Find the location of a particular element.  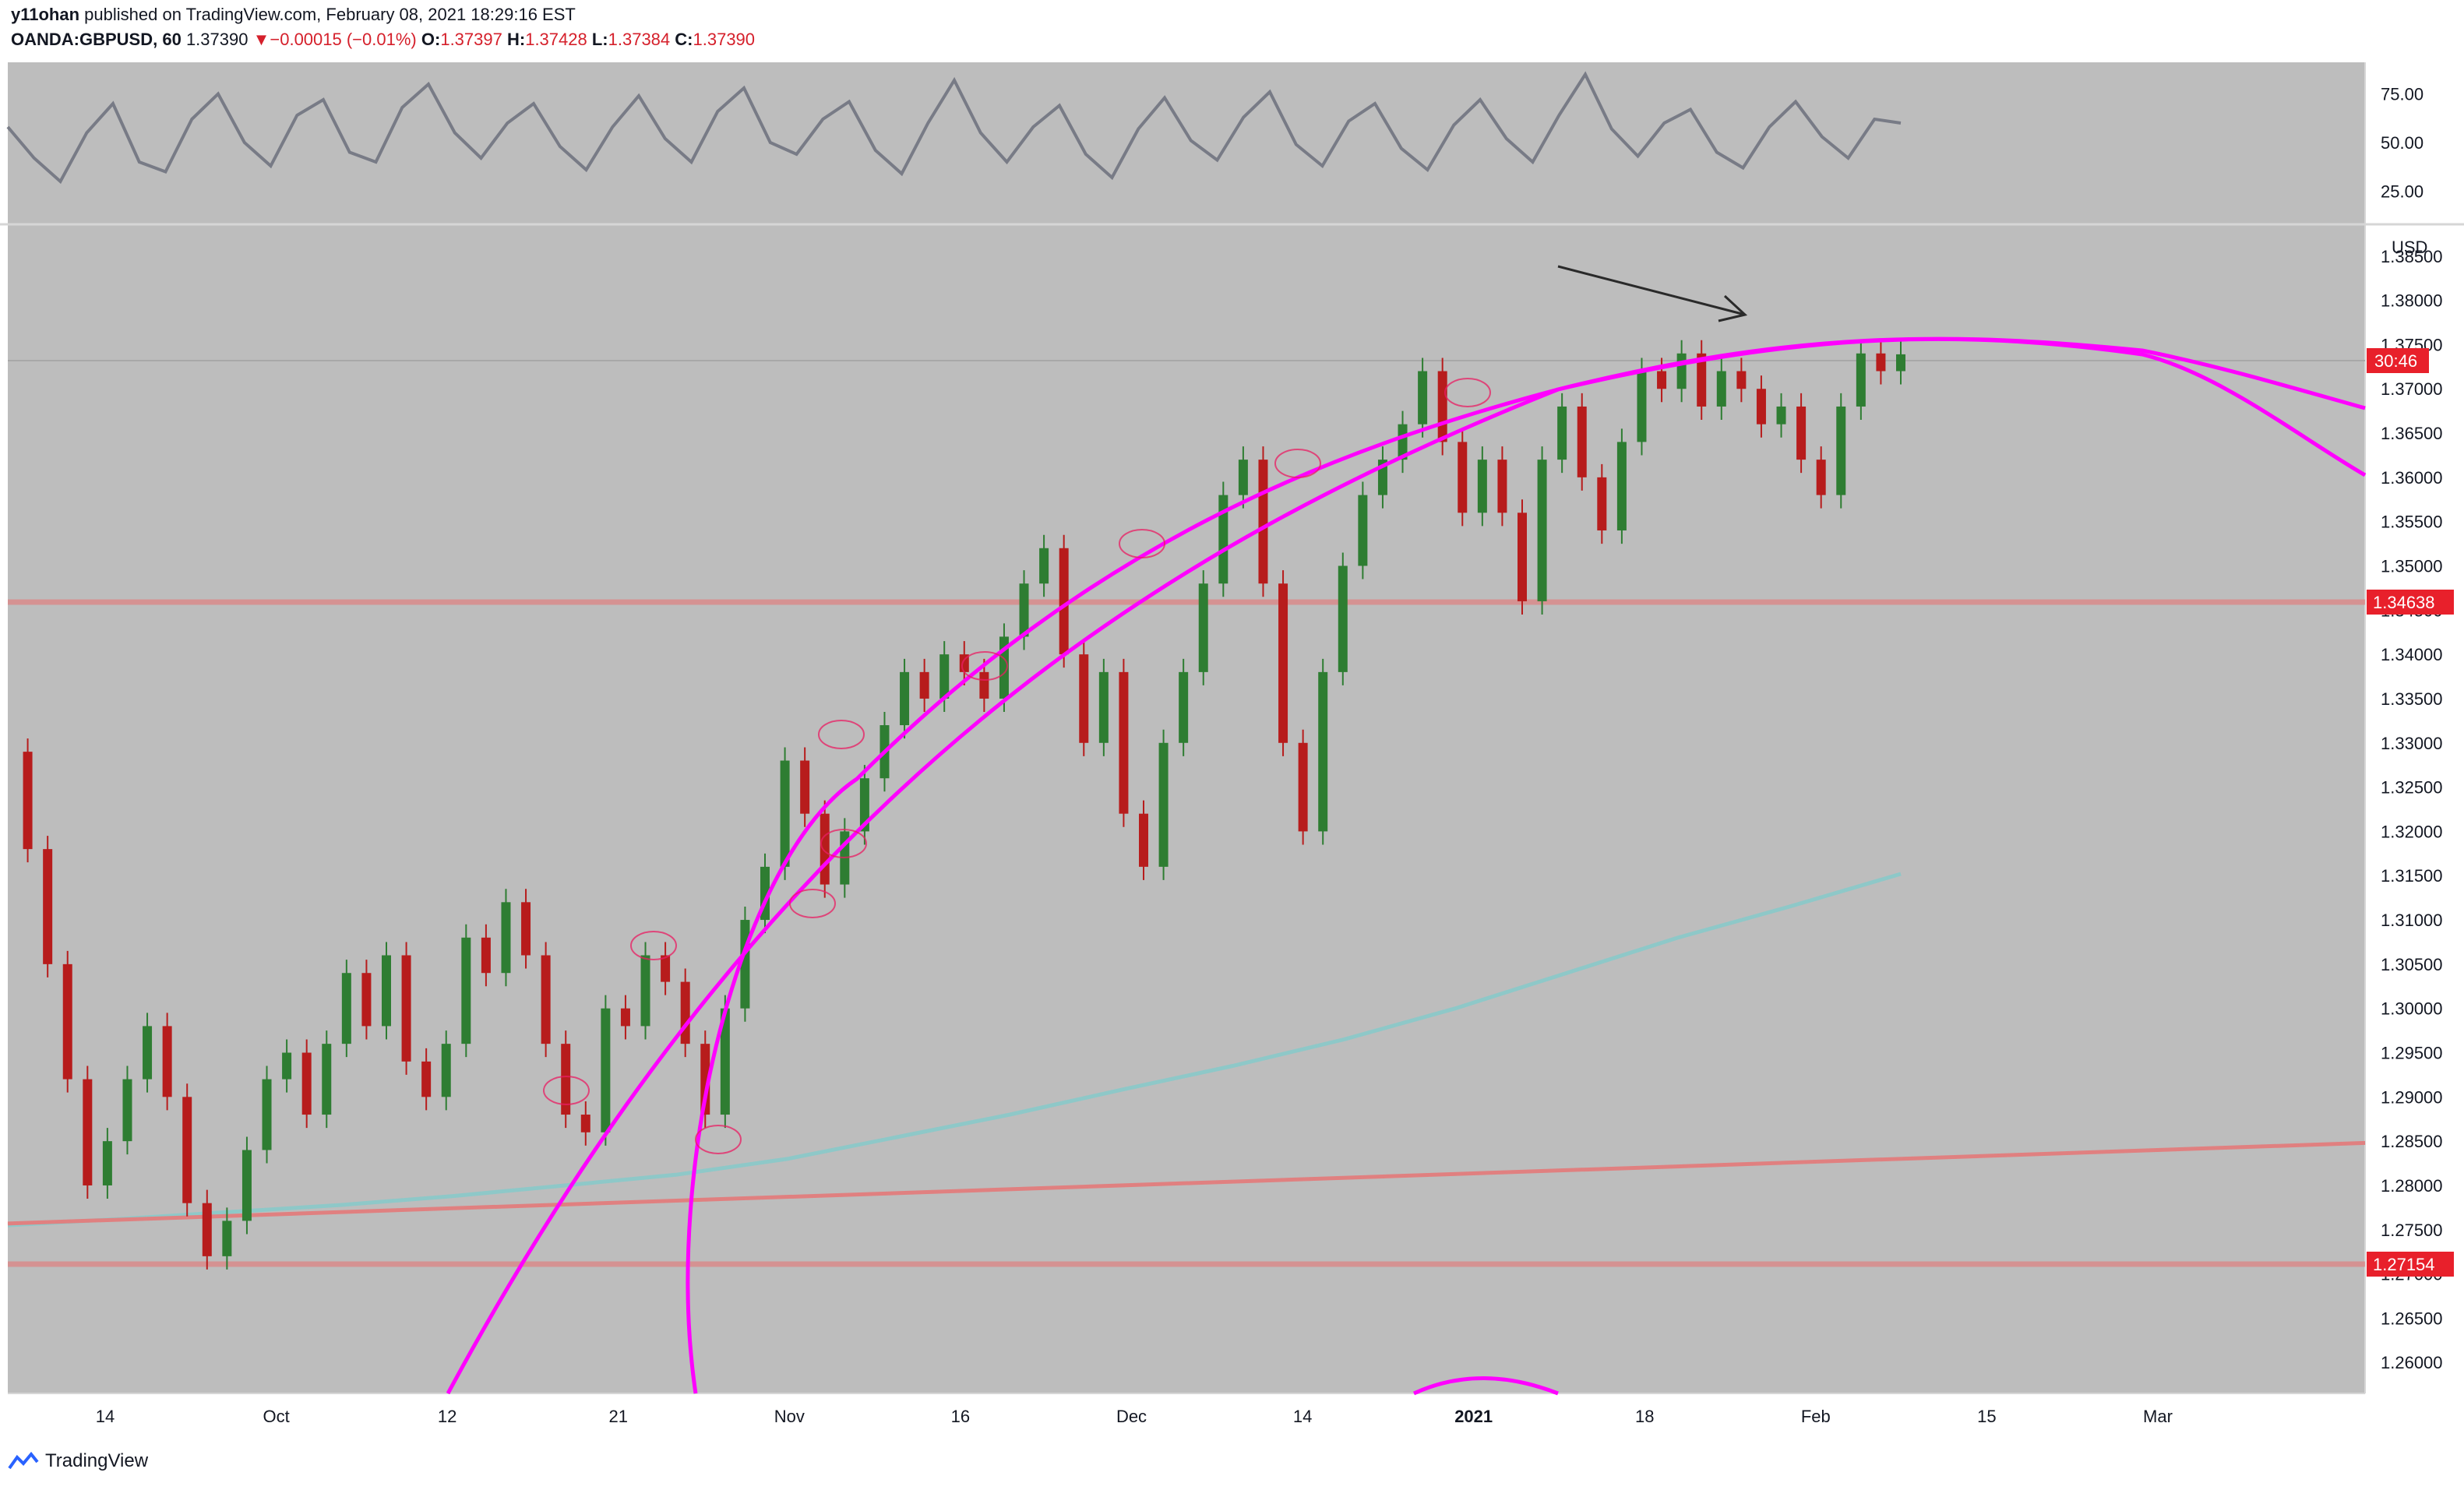

time-tick-label: 2021 is located at coordinates (1473, 1416).